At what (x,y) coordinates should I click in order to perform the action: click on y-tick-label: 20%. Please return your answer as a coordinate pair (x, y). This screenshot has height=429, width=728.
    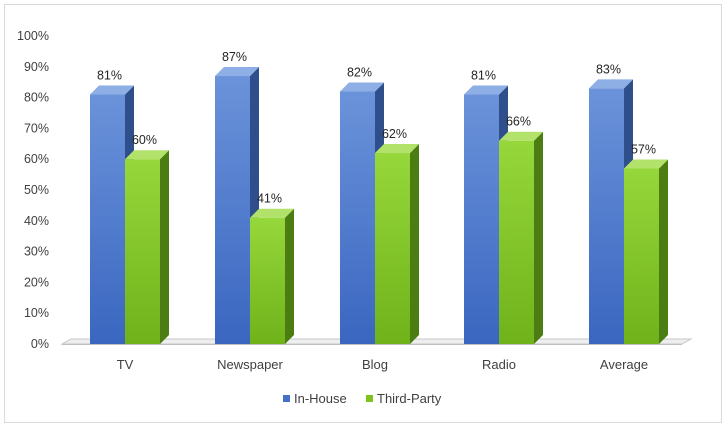
    Looking at the image, I should click on (36, 282).